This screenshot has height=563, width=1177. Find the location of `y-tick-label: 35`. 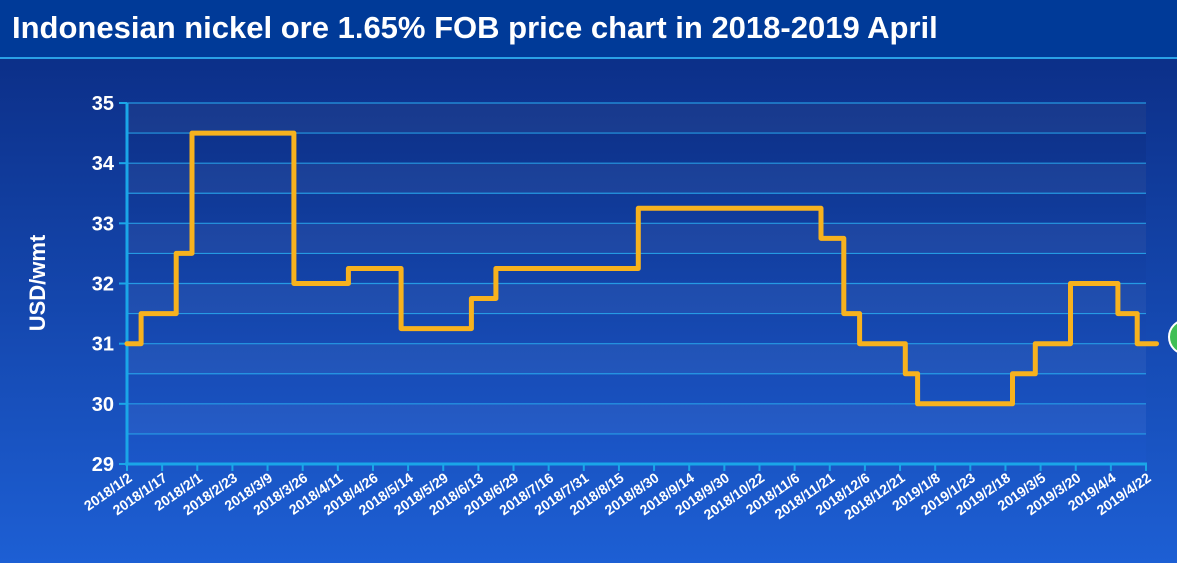

y-tick-label: 35 is located at coordinates (103, 104).